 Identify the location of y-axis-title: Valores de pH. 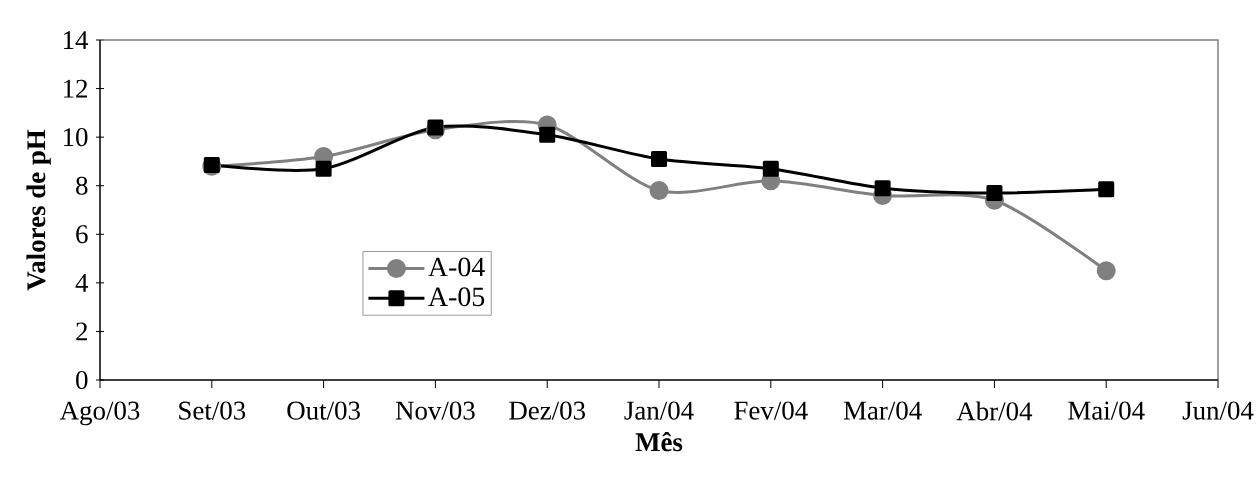
(38, 210).